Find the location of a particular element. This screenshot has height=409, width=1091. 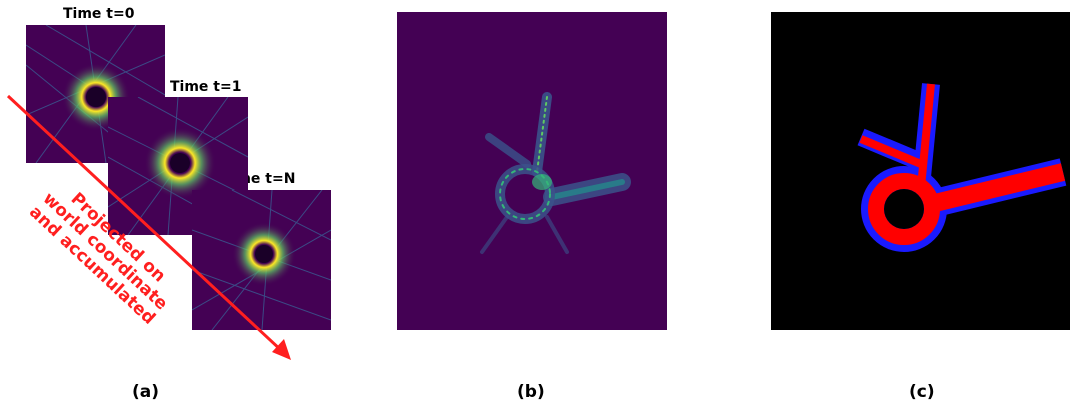

lidar-frame-t0 is located at coordinates (95, 94).